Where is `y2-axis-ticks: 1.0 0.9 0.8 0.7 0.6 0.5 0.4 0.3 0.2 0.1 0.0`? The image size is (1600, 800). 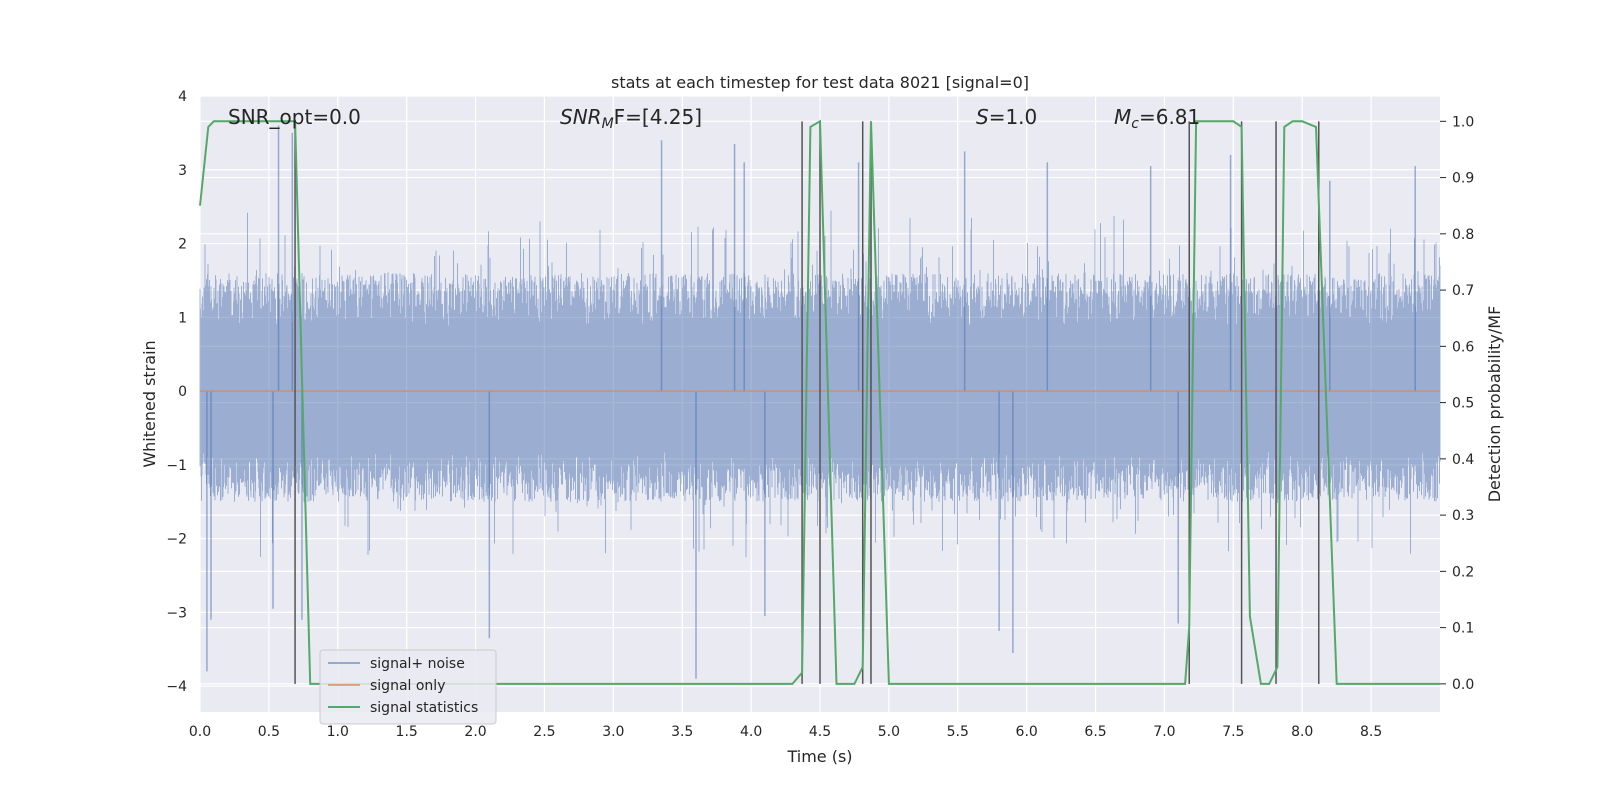
y2-axis-ticks: 1.0 0.9 0.8 0.7 0.6 0.5 0.4 0.3 0.2 0.1 0.0 is located at coordinates (1457, 403).